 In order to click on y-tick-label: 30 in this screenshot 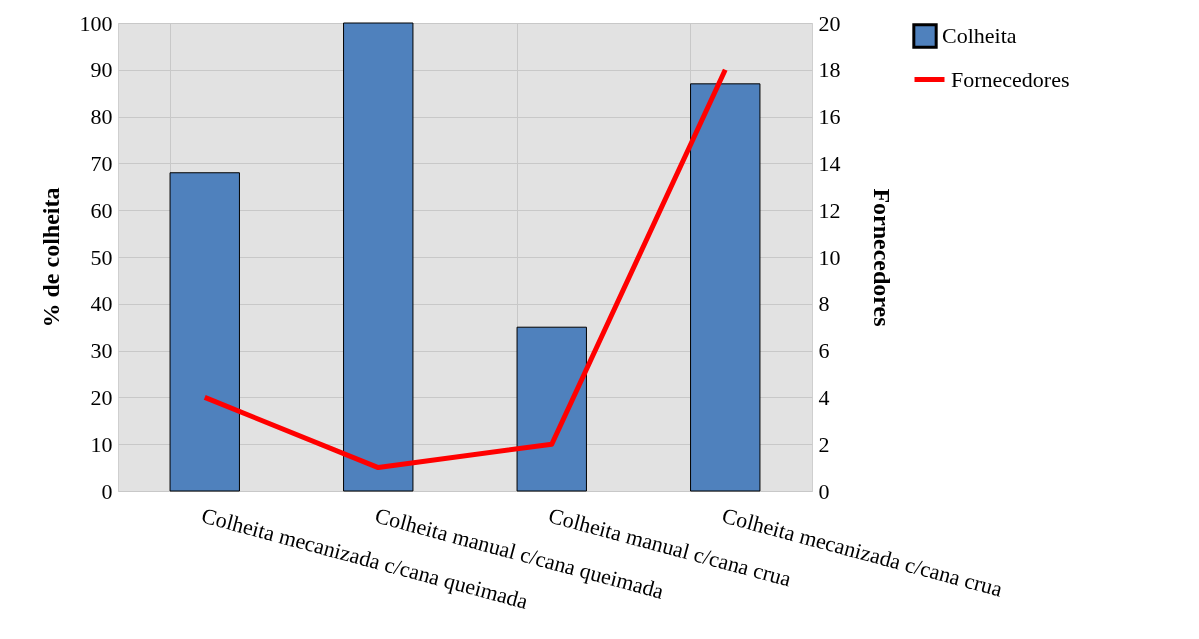, I will do `click(101, 351)`.